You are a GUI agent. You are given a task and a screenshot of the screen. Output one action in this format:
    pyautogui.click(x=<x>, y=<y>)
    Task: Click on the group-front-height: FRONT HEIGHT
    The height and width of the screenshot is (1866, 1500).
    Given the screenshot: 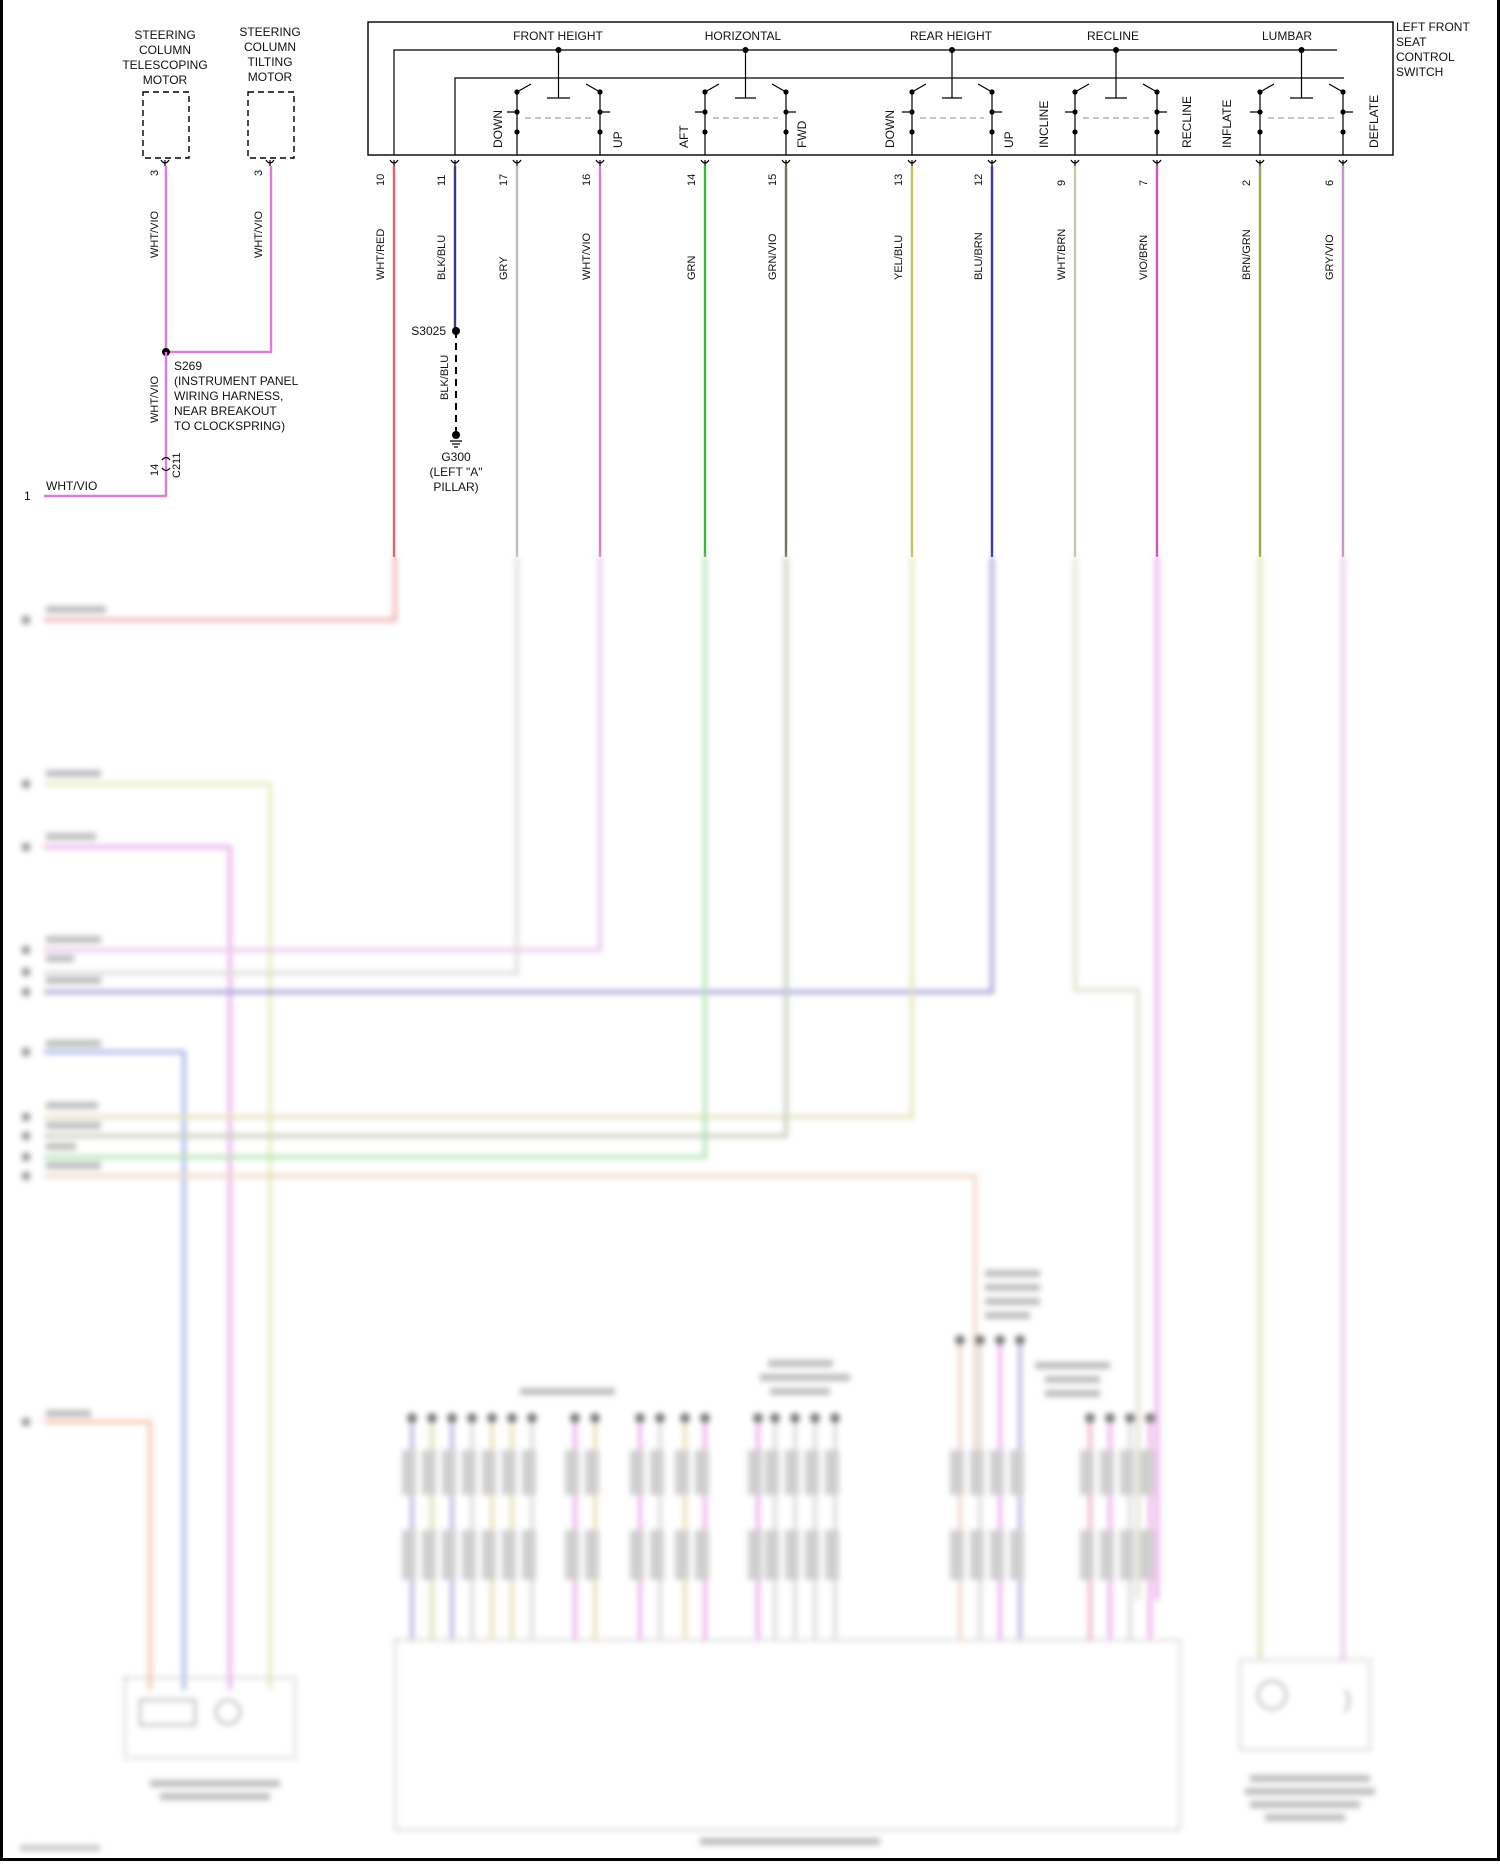 What is the action you would take?
    pyautogui.click(x=558, y=36)
    